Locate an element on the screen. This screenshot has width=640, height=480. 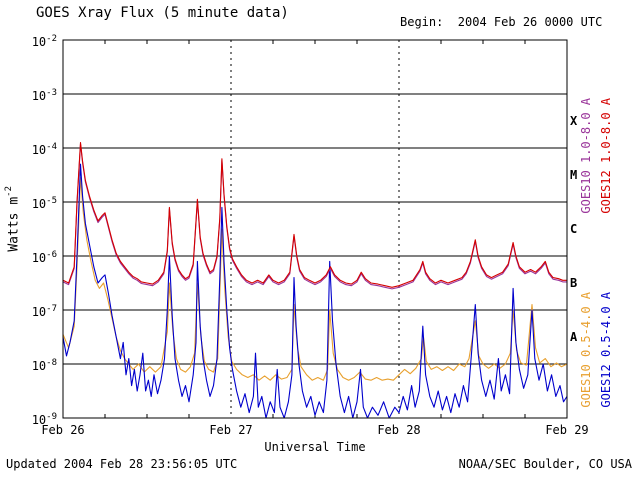
y-tick-label: 10-8 is located at coordinates (44, 365).